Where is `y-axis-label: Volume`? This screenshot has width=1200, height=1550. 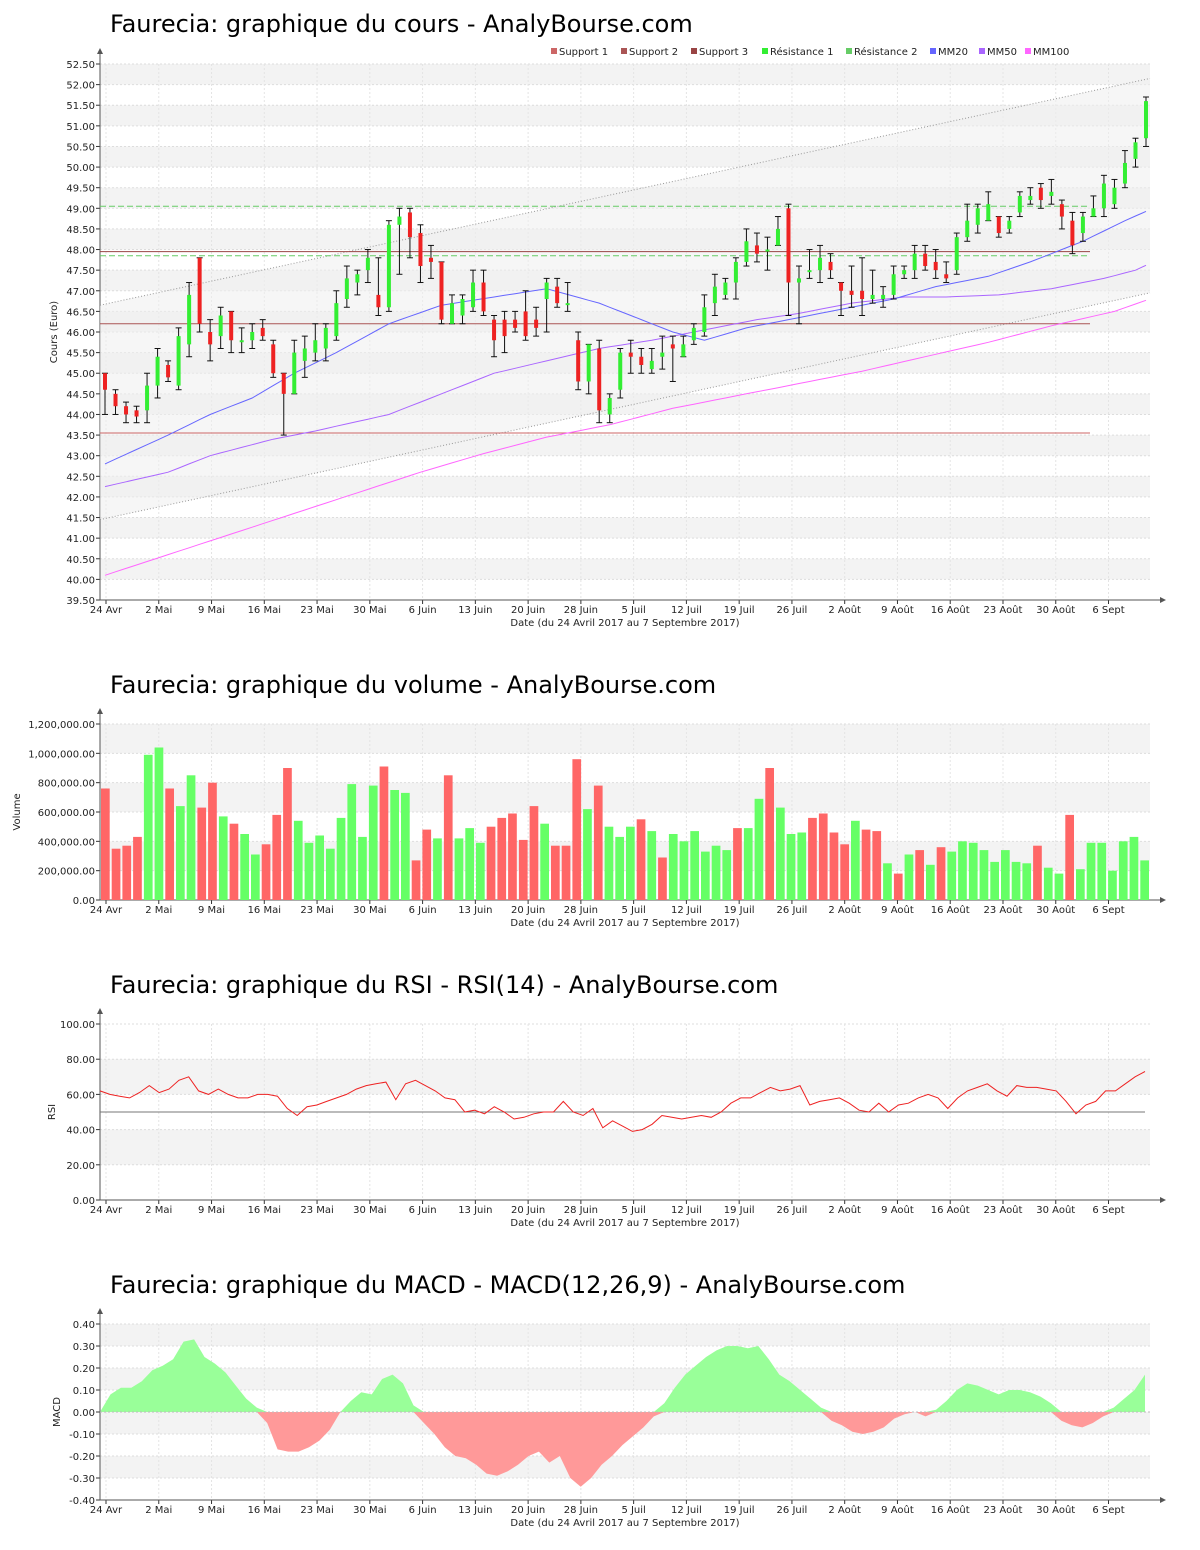 y-axis-label: Volume is located at coordinates (17, 811).